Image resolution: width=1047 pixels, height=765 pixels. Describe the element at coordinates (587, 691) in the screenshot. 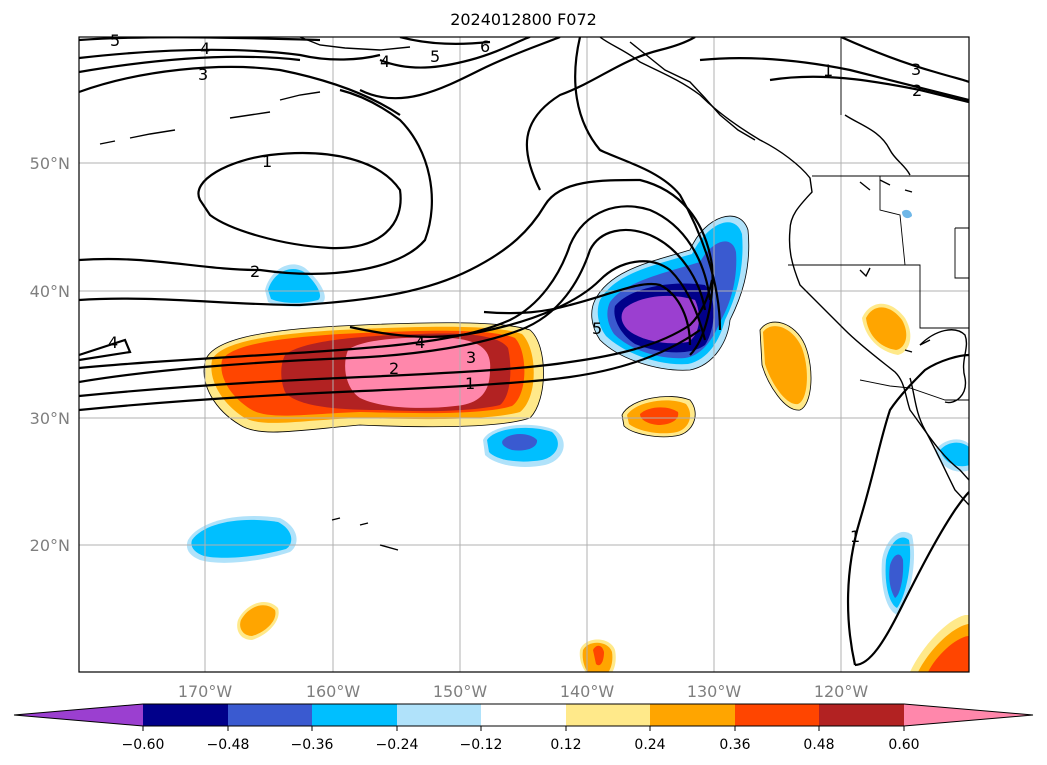

I see `lon-tick-label: 140°W` at that location.